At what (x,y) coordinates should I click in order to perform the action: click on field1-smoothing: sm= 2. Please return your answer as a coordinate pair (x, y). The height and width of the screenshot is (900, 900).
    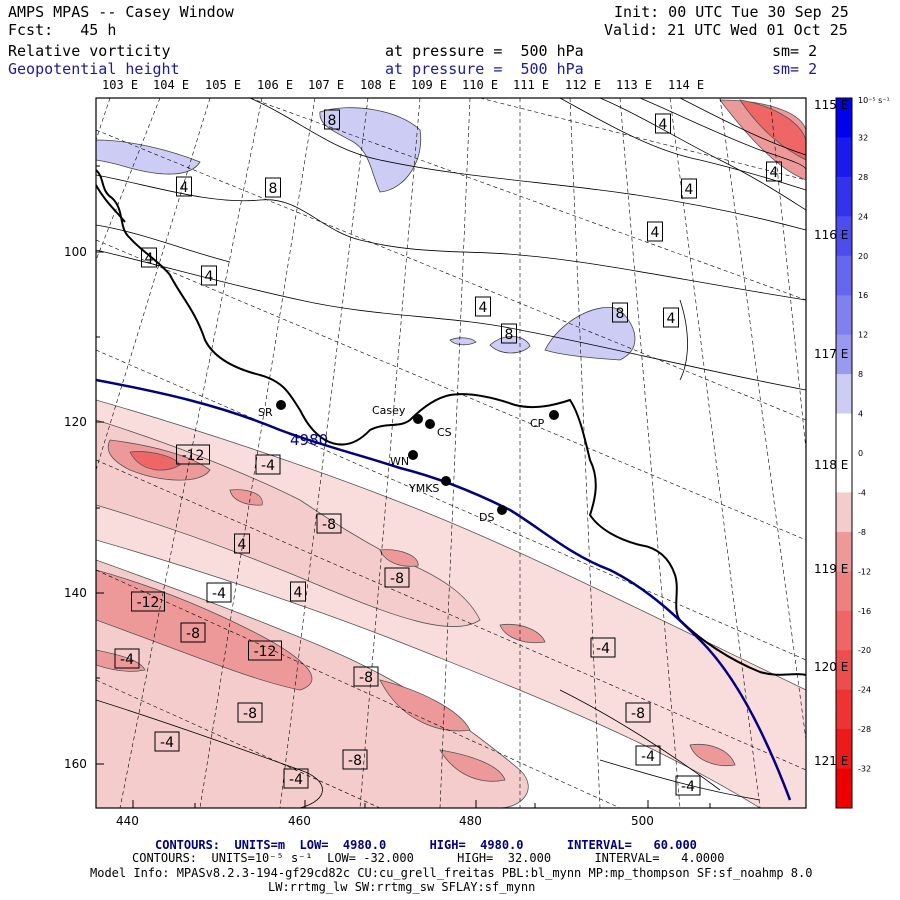
    Looking at the image, I should click on (795, 51).